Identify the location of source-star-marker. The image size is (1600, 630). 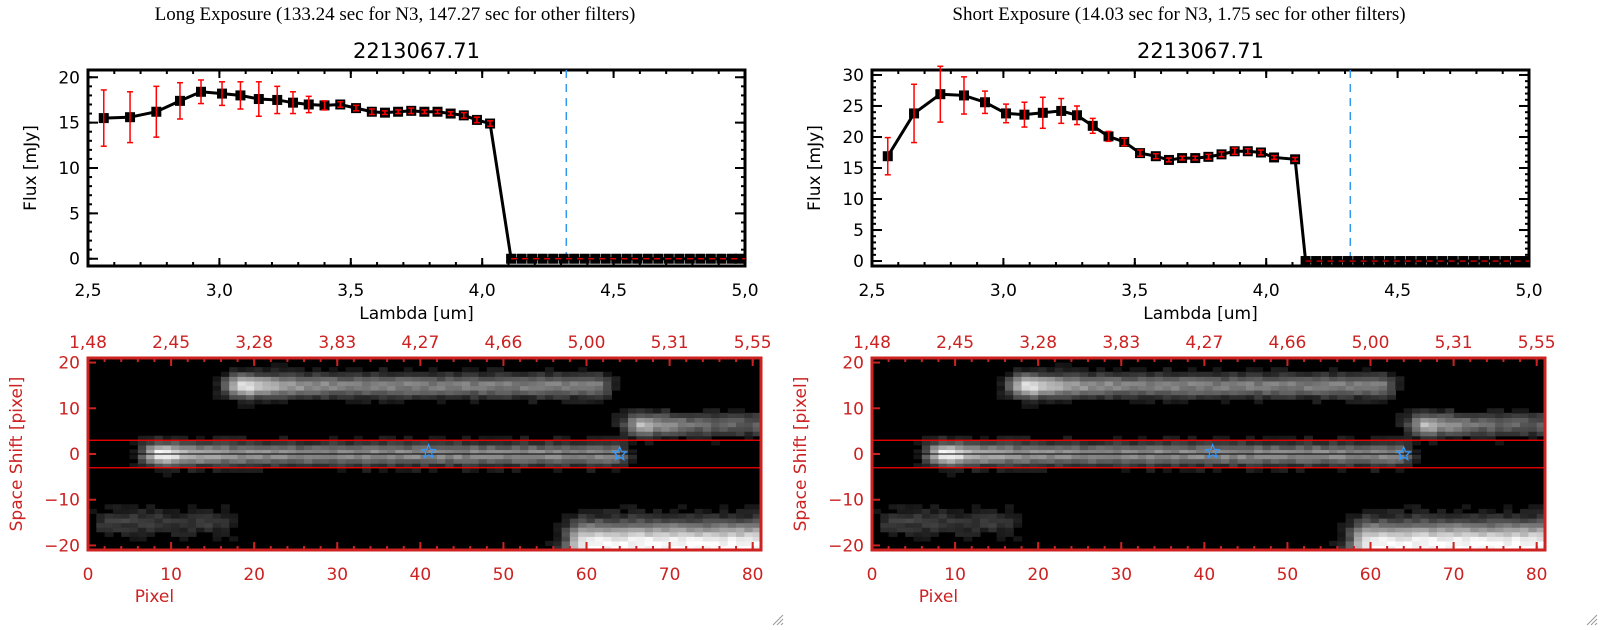
(428, 451).